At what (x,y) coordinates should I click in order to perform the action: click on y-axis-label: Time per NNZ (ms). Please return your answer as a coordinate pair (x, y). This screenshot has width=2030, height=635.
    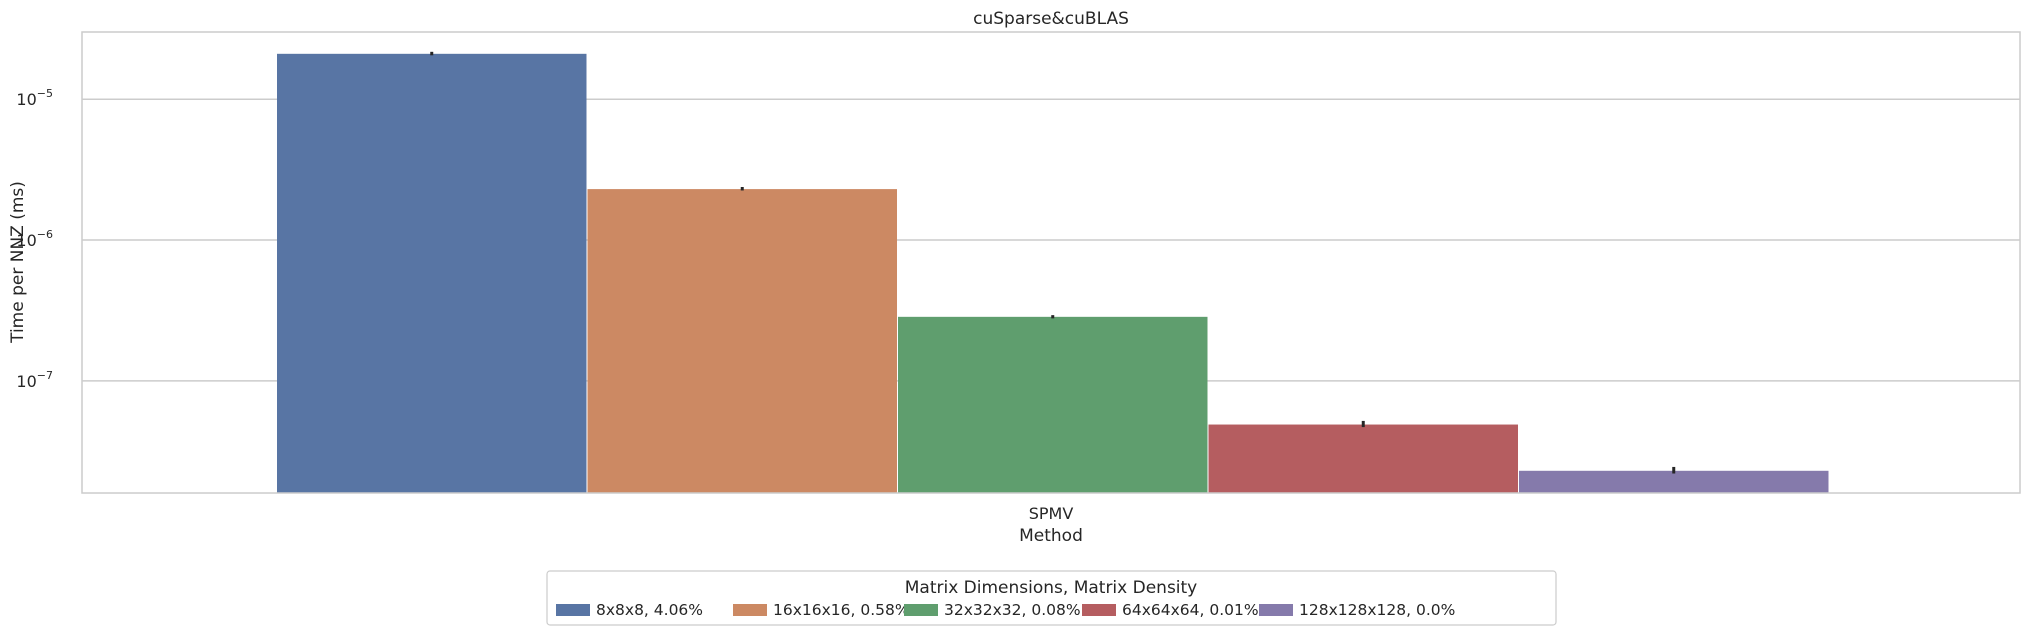
    Looking at the image, I should click on (18, 262).